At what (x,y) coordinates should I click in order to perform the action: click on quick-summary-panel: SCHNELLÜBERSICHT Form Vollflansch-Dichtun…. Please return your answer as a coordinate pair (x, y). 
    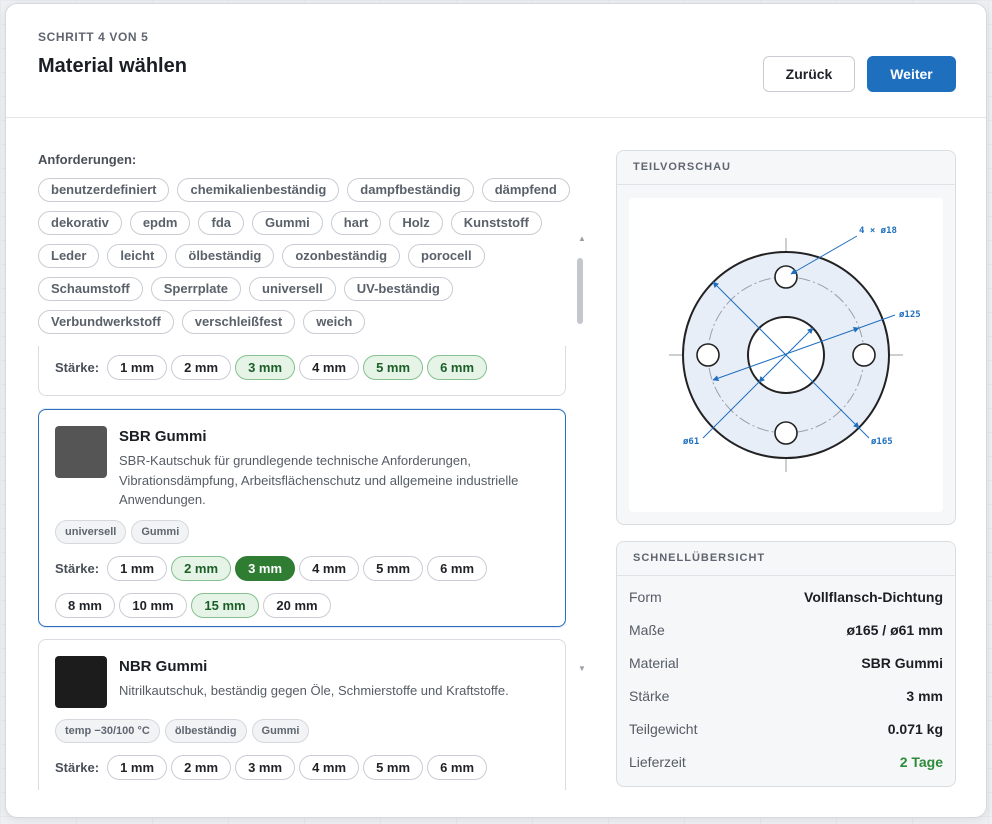
    Looking at the image, I should click on (786, 664).